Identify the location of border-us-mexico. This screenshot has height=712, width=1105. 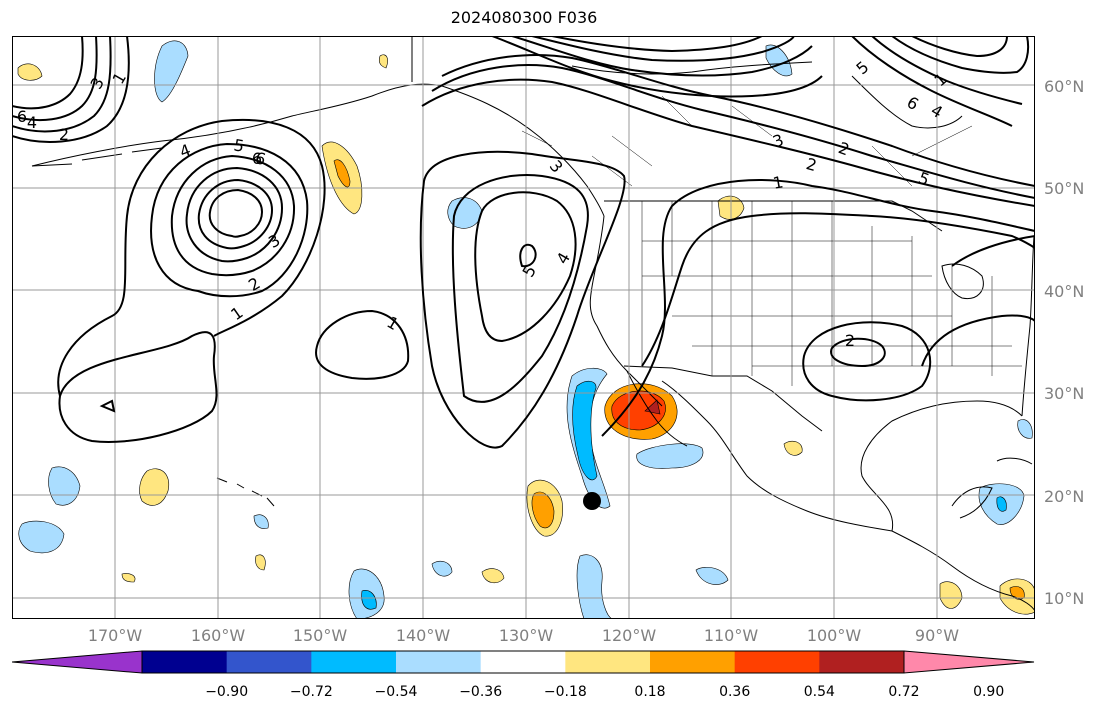
(723, 398).